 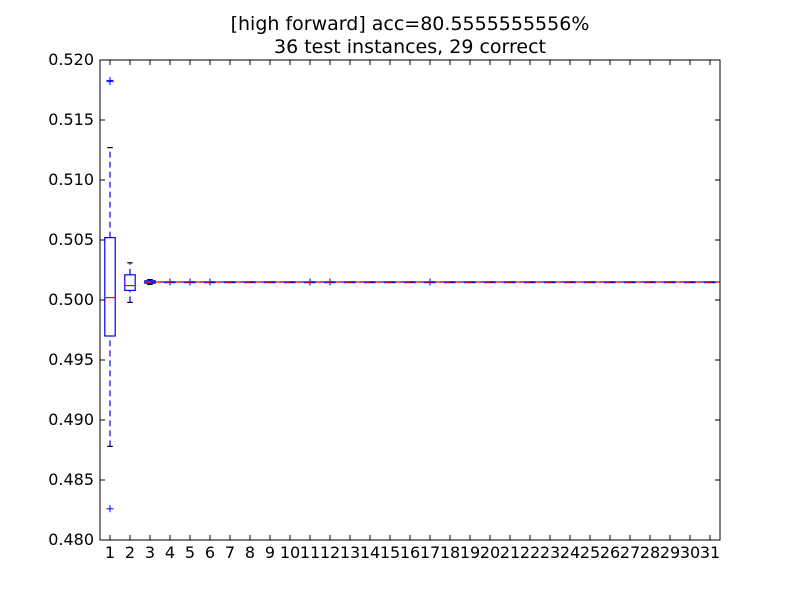 I want to click on x-tick-label: 19, so click(x=470, y=552).